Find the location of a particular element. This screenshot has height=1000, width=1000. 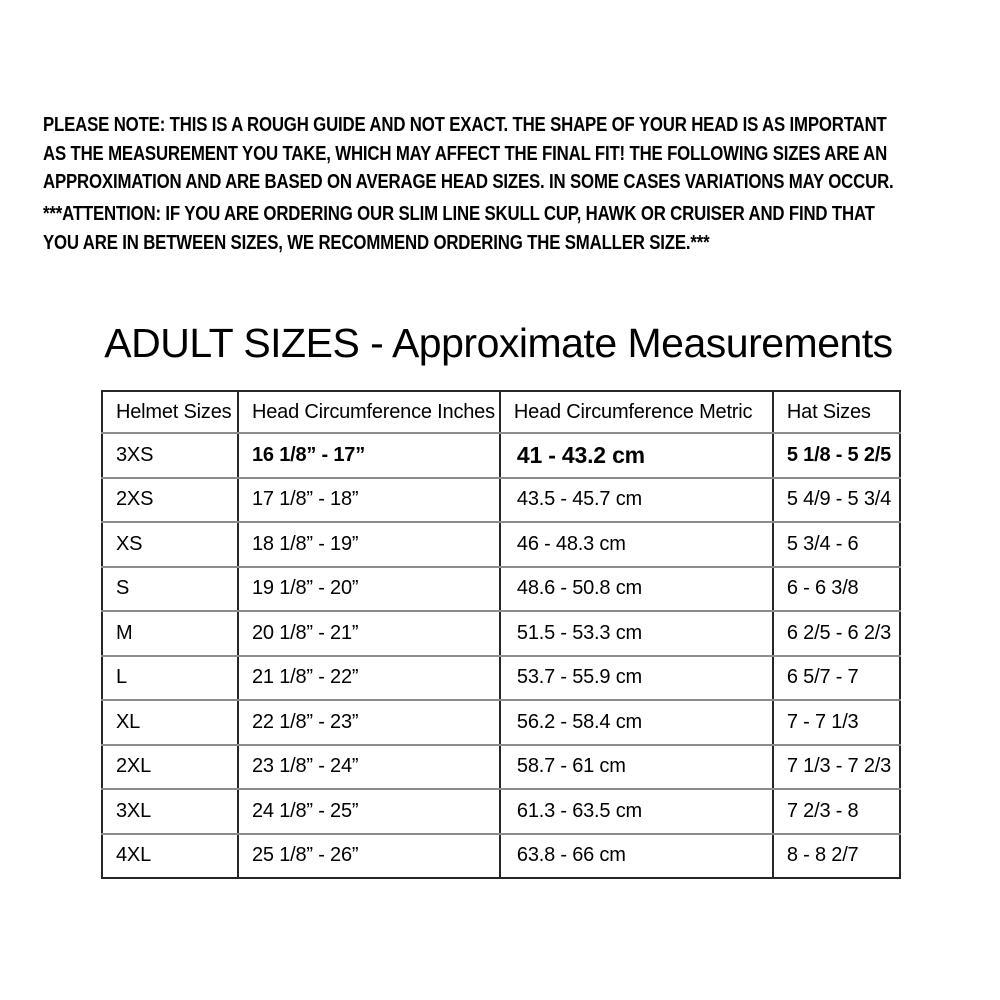

metric-cell: 51.5 - 53.3 cm is located at coordinates (636, 633).